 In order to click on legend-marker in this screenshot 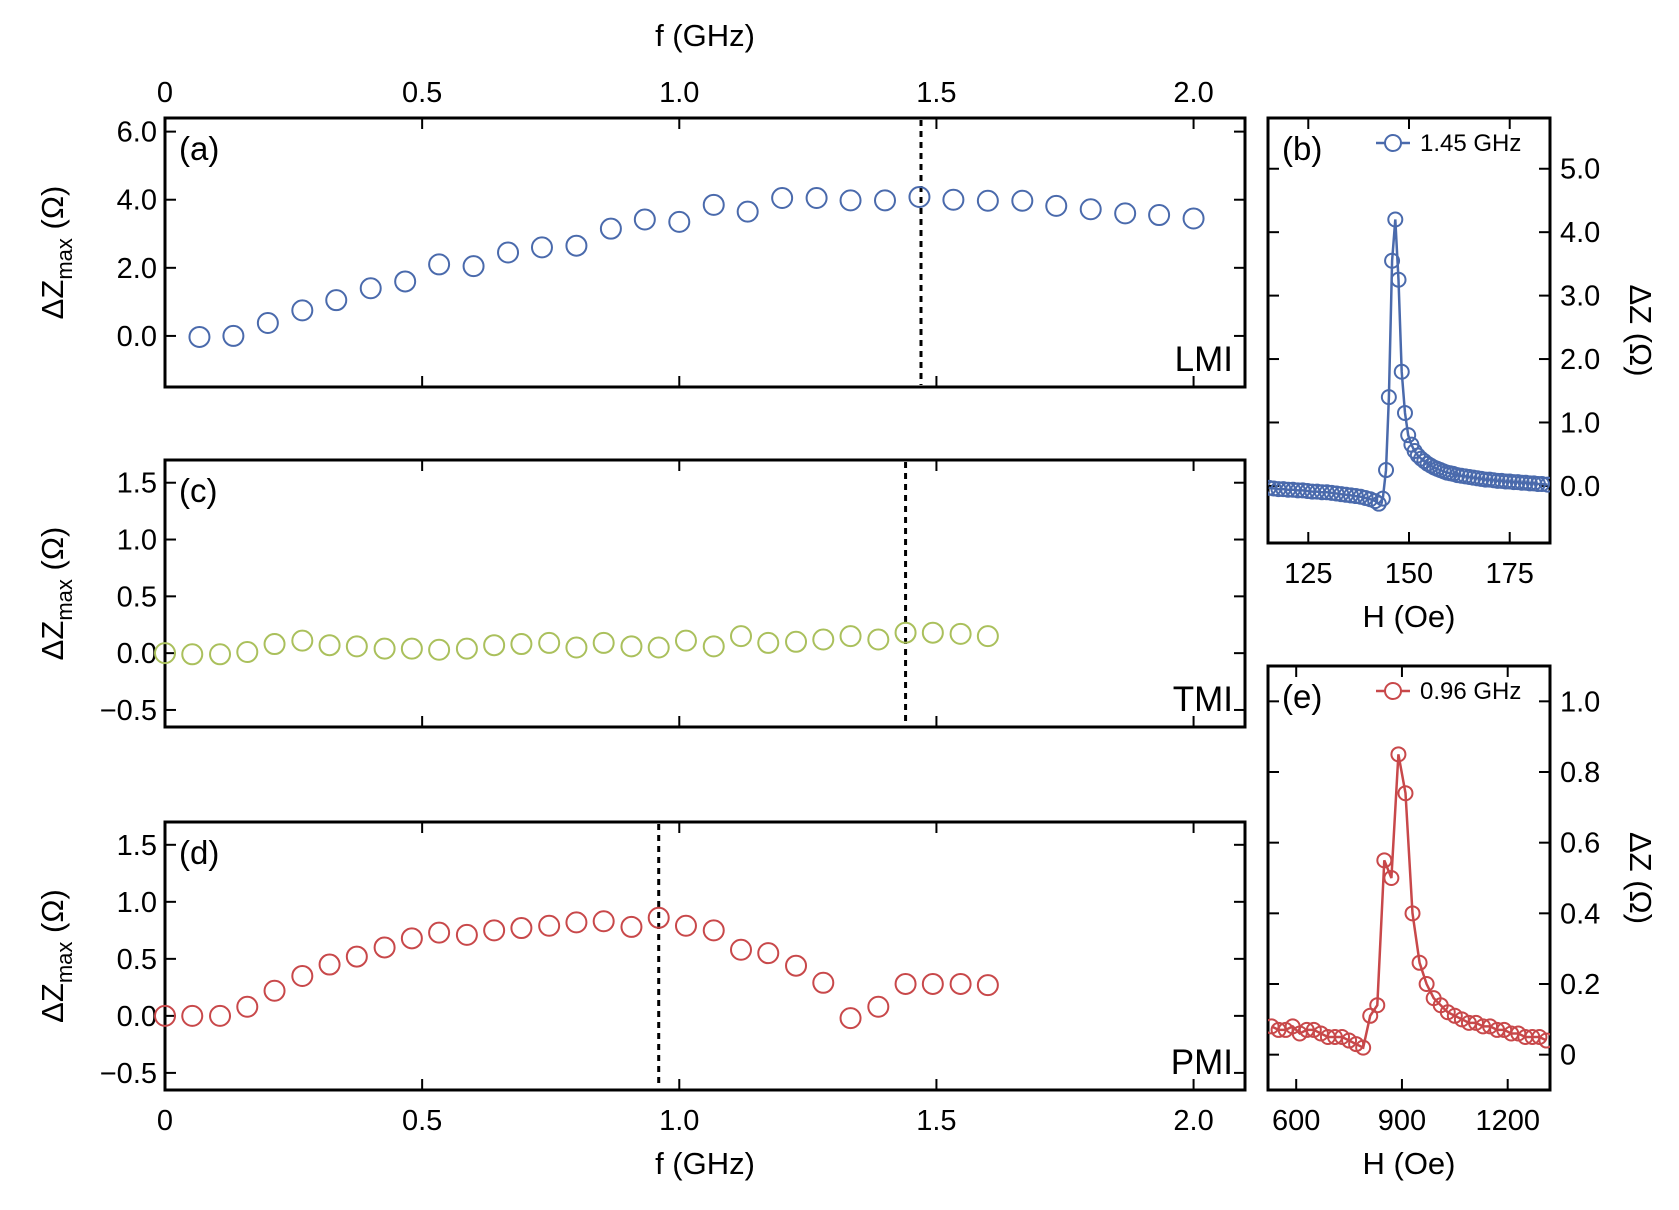, I will do `click(1393, 691)`.